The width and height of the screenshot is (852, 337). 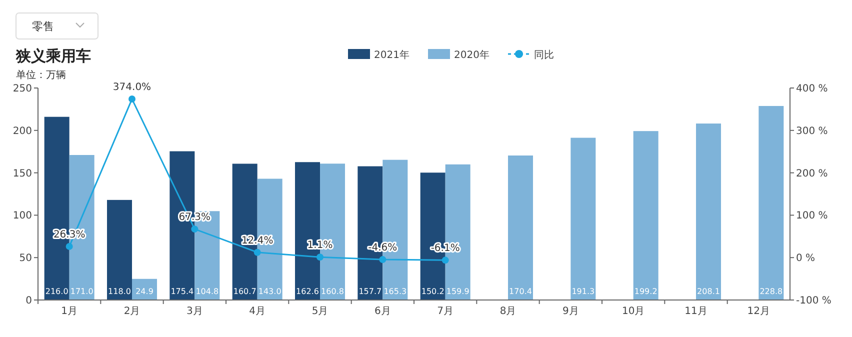 What do you see at coordinates (812, 89) in the screenshot?
I see `y2-tick-label: 400 %` at bounding box center [812, 89].